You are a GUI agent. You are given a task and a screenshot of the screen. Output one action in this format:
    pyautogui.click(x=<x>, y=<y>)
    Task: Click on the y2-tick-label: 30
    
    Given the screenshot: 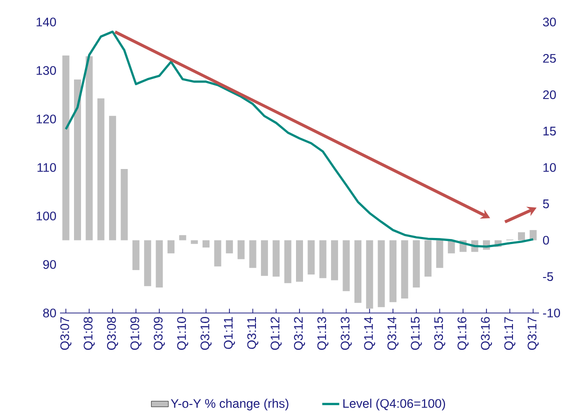 What is the action you would take?
    pyautogui.click(x=549, y=22)
    